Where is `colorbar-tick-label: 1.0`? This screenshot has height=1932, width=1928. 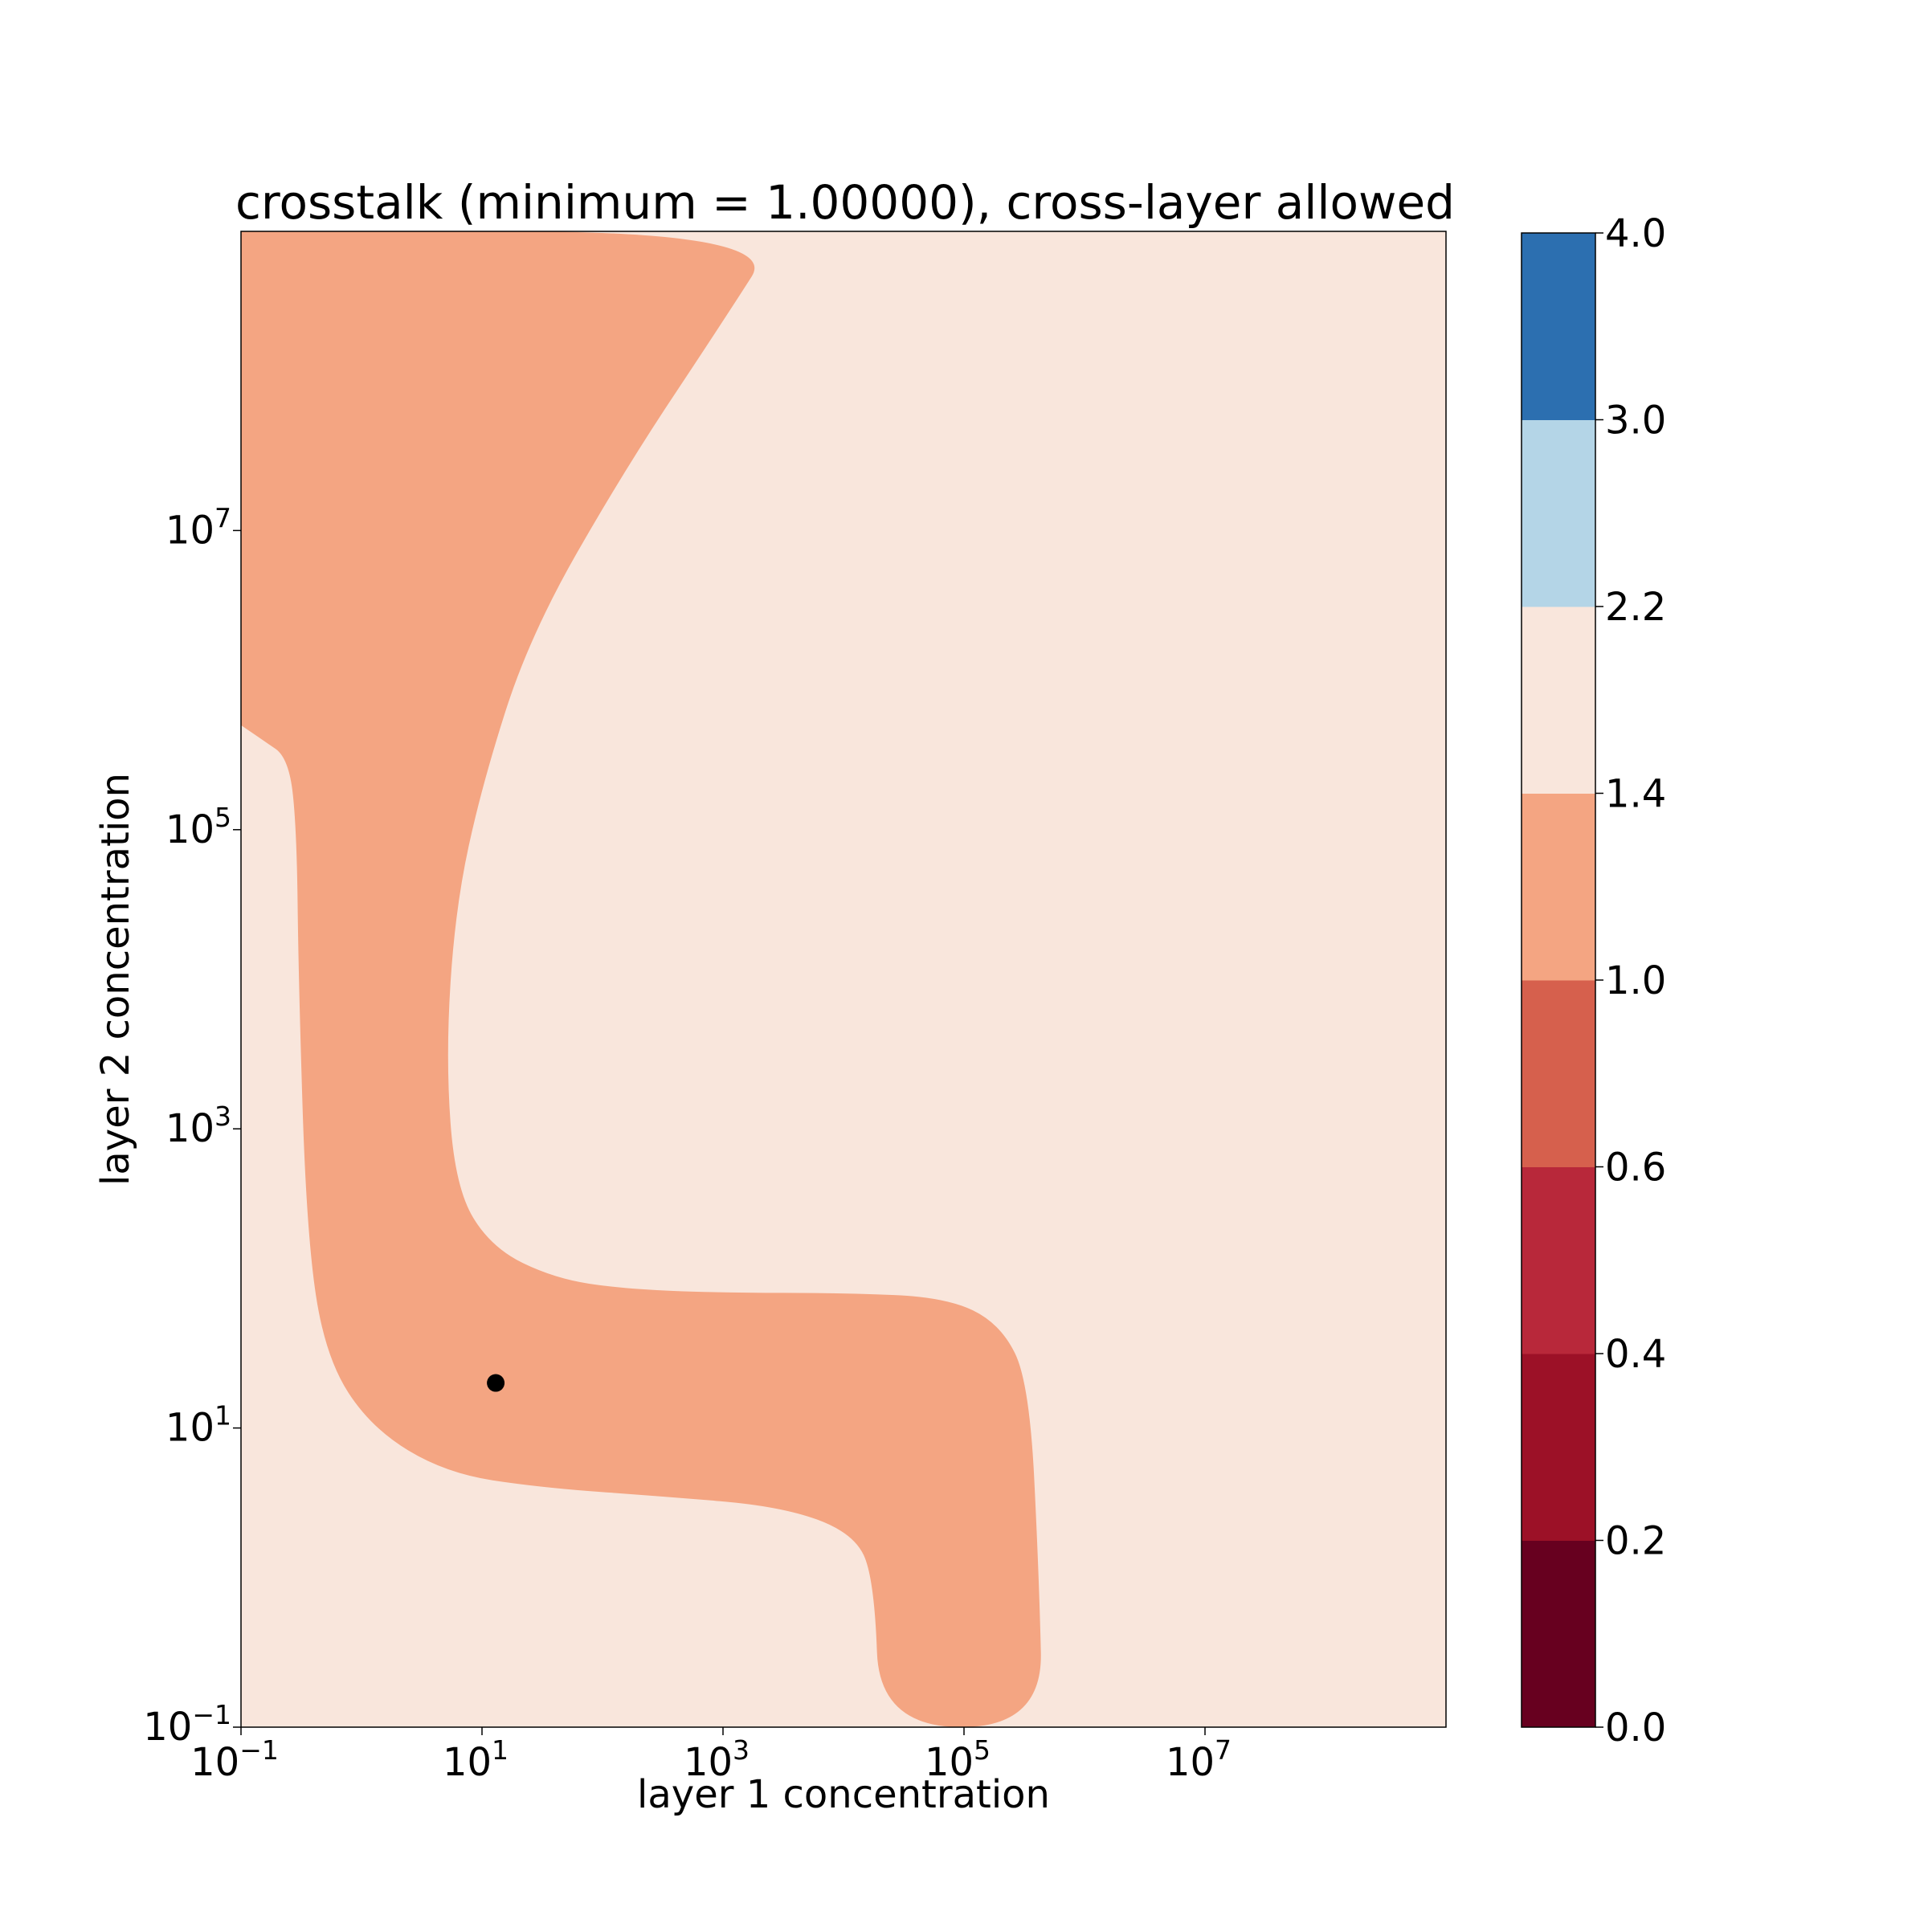 colorbar-tick-label: 1.0 is located at coordinates (1635, 980).